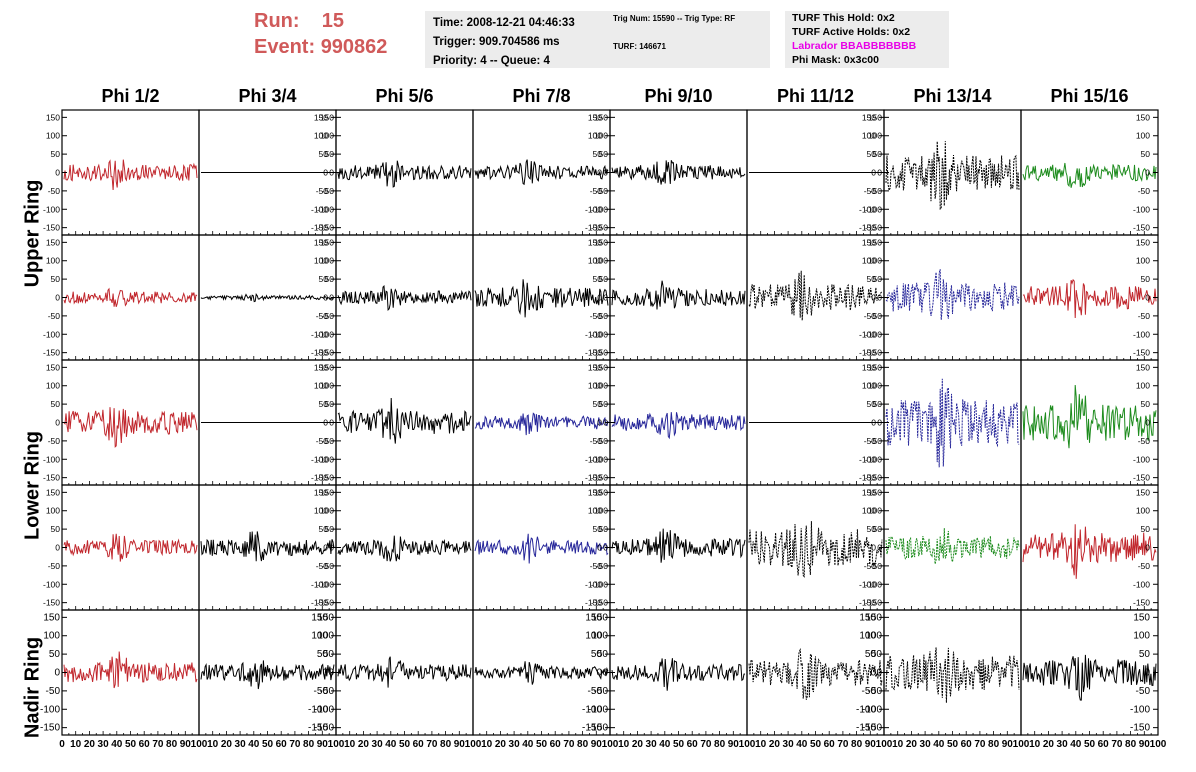 The image size is (1196, 772). What do you see at coordinates (854, 46) in the screenshot?
I see `labrador-text: Labrador BBABBBBBBB` at bounding box center [854, 46].